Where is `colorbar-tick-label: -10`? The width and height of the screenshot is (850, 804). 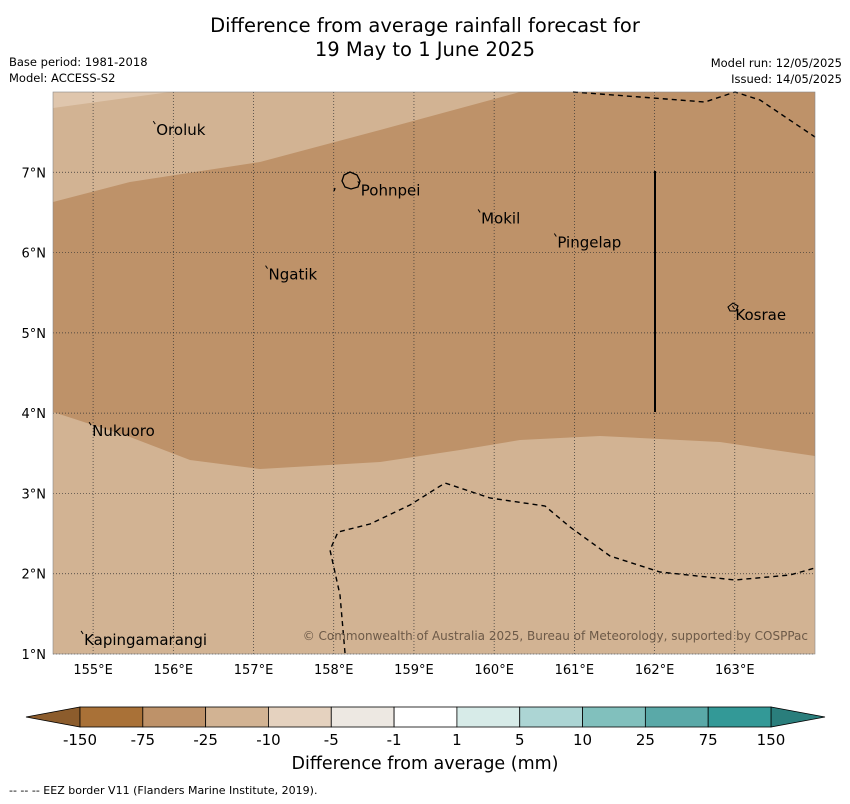 colorbar-tick-label: -10 is located at coordinates (268, 740).